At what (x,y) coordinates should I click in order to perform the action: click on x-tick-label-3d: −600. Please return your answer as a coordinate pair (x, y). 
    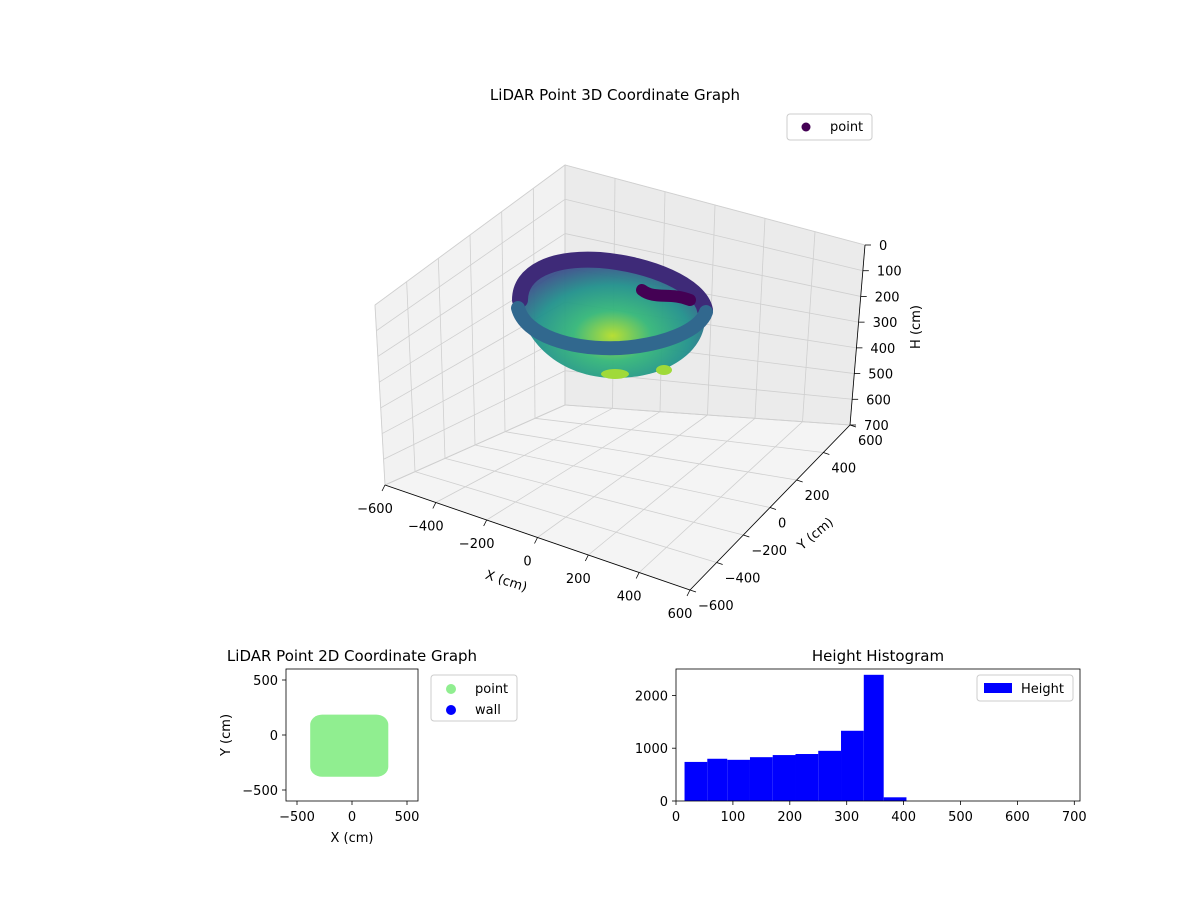
    Looking at the image, I should click on (375, 509).